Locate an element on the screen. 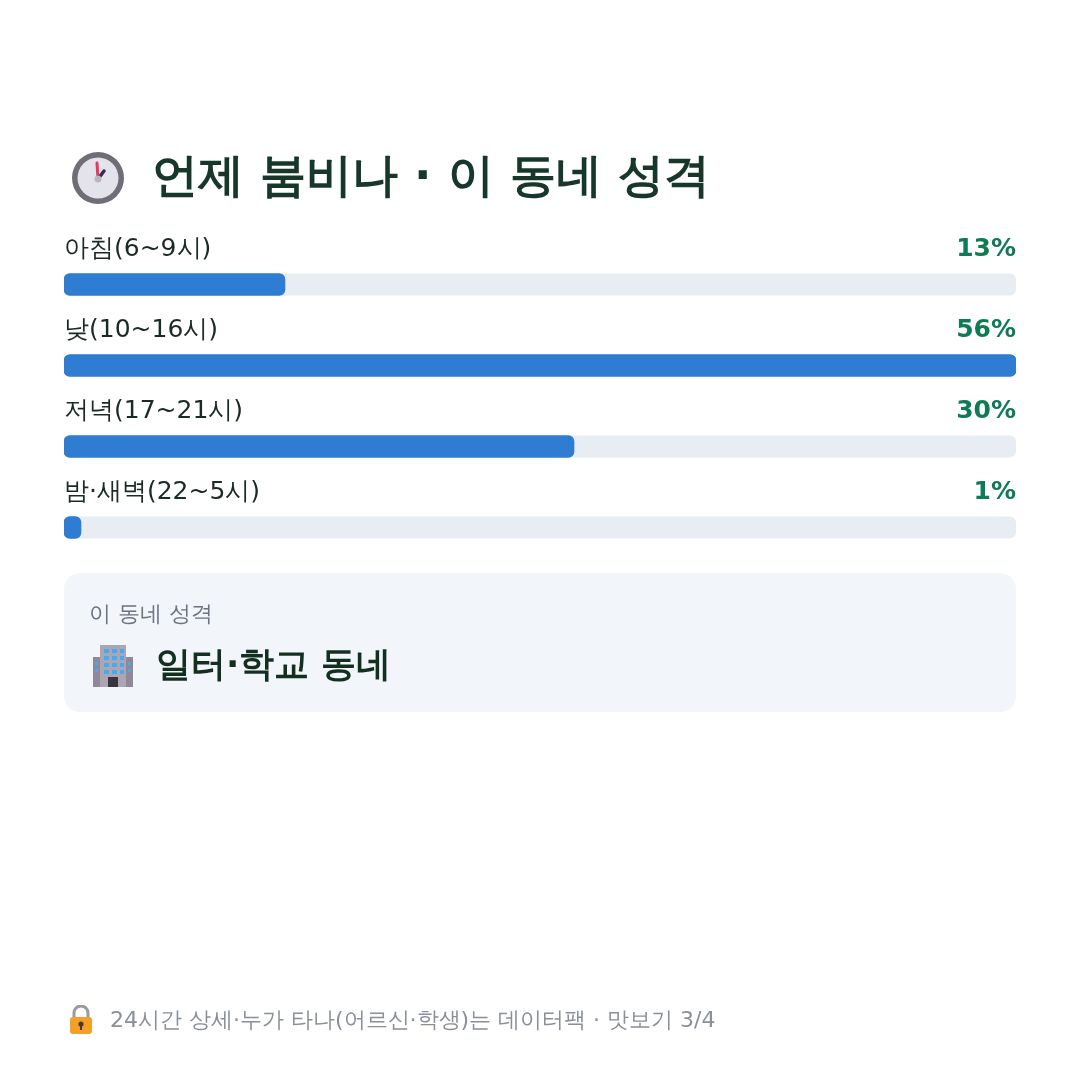 The width and height of the screenshot is (1080, 1080). chart-title: 언제 붐비나 · 이 동네 성격 is located at coordinates (431, 175).